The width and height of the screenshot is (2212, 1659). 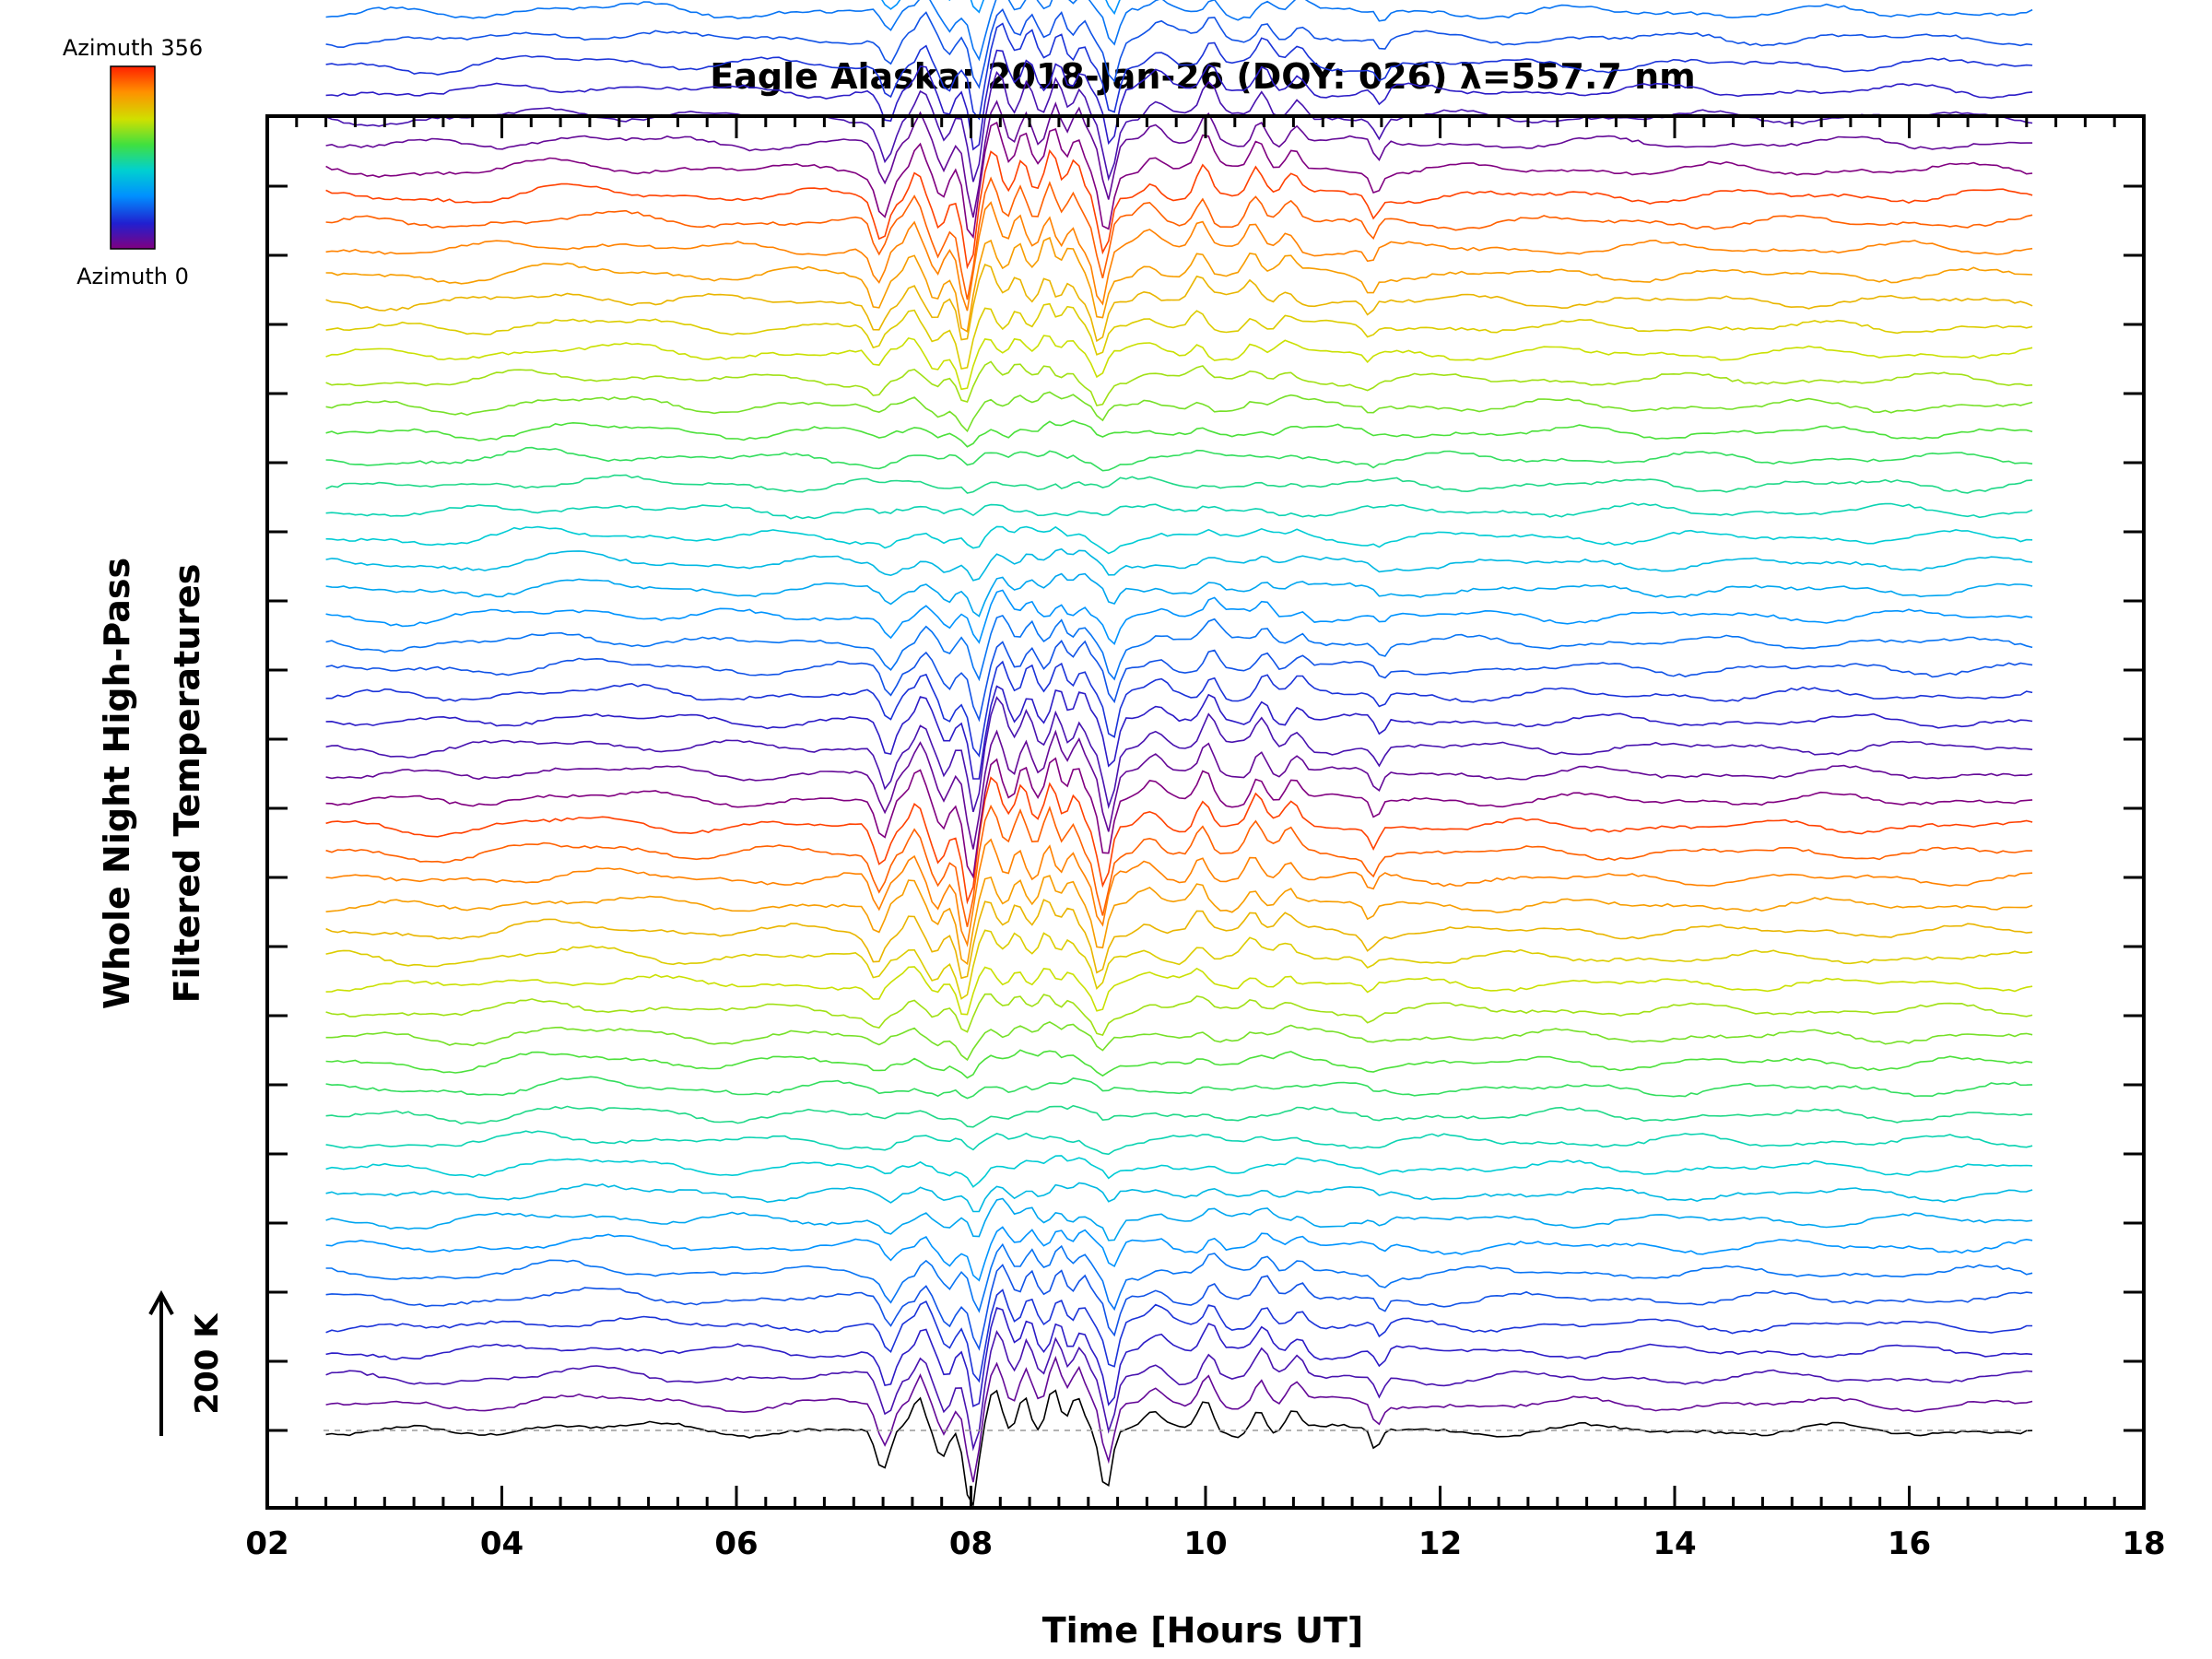 I want to click on colorbar-top-label: Azimuth 356, so click(x=133, y=48).